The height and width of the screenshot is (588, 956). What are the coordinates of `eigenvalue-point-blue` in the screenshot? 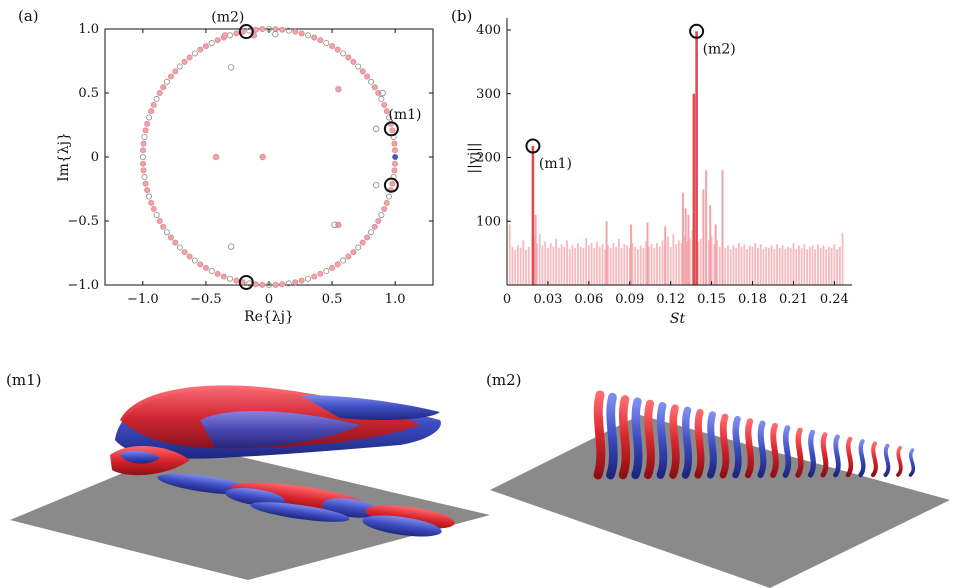 It's located at (395, 157).